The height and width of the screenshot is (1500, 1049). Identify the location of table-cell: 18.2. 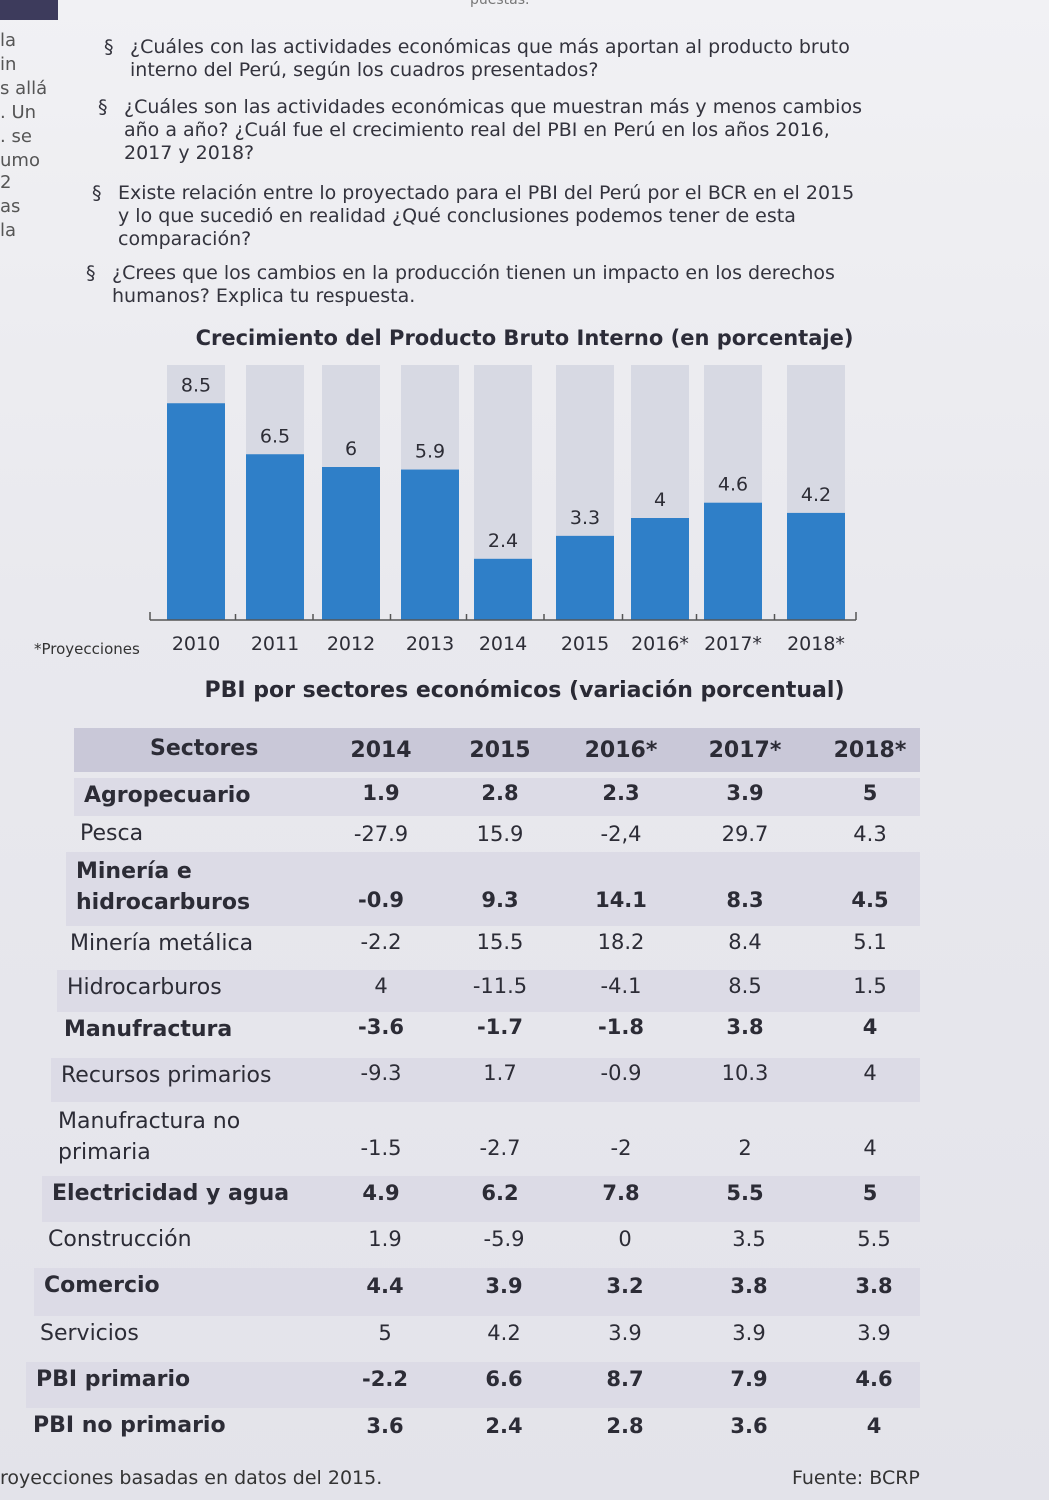
(621, 942).